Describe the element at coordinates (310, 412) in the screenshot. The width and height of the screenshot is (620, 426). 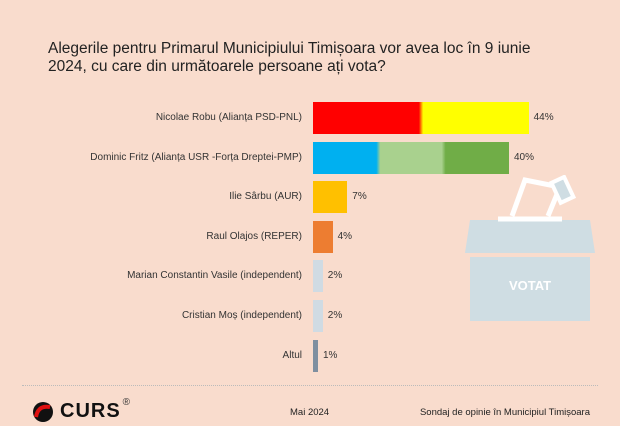
I see `footer-date: Mai 2024` at that location.